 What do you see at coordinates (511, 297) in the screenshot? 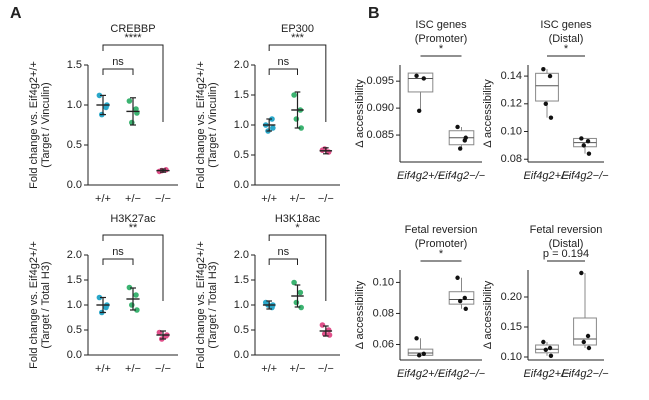
I see `y-tick-label: 0.20` at bounding box center [511, 297].